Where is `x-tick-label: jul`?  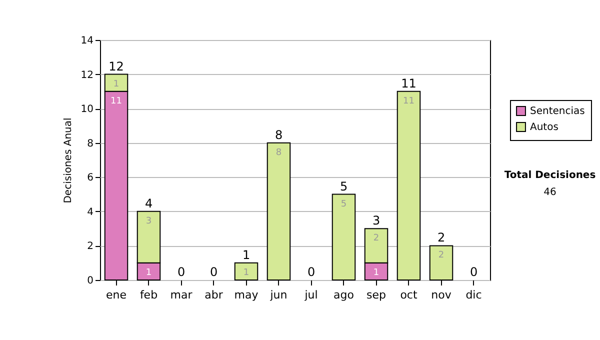 x-tick-label: jul is located at coordinates (311, 295).